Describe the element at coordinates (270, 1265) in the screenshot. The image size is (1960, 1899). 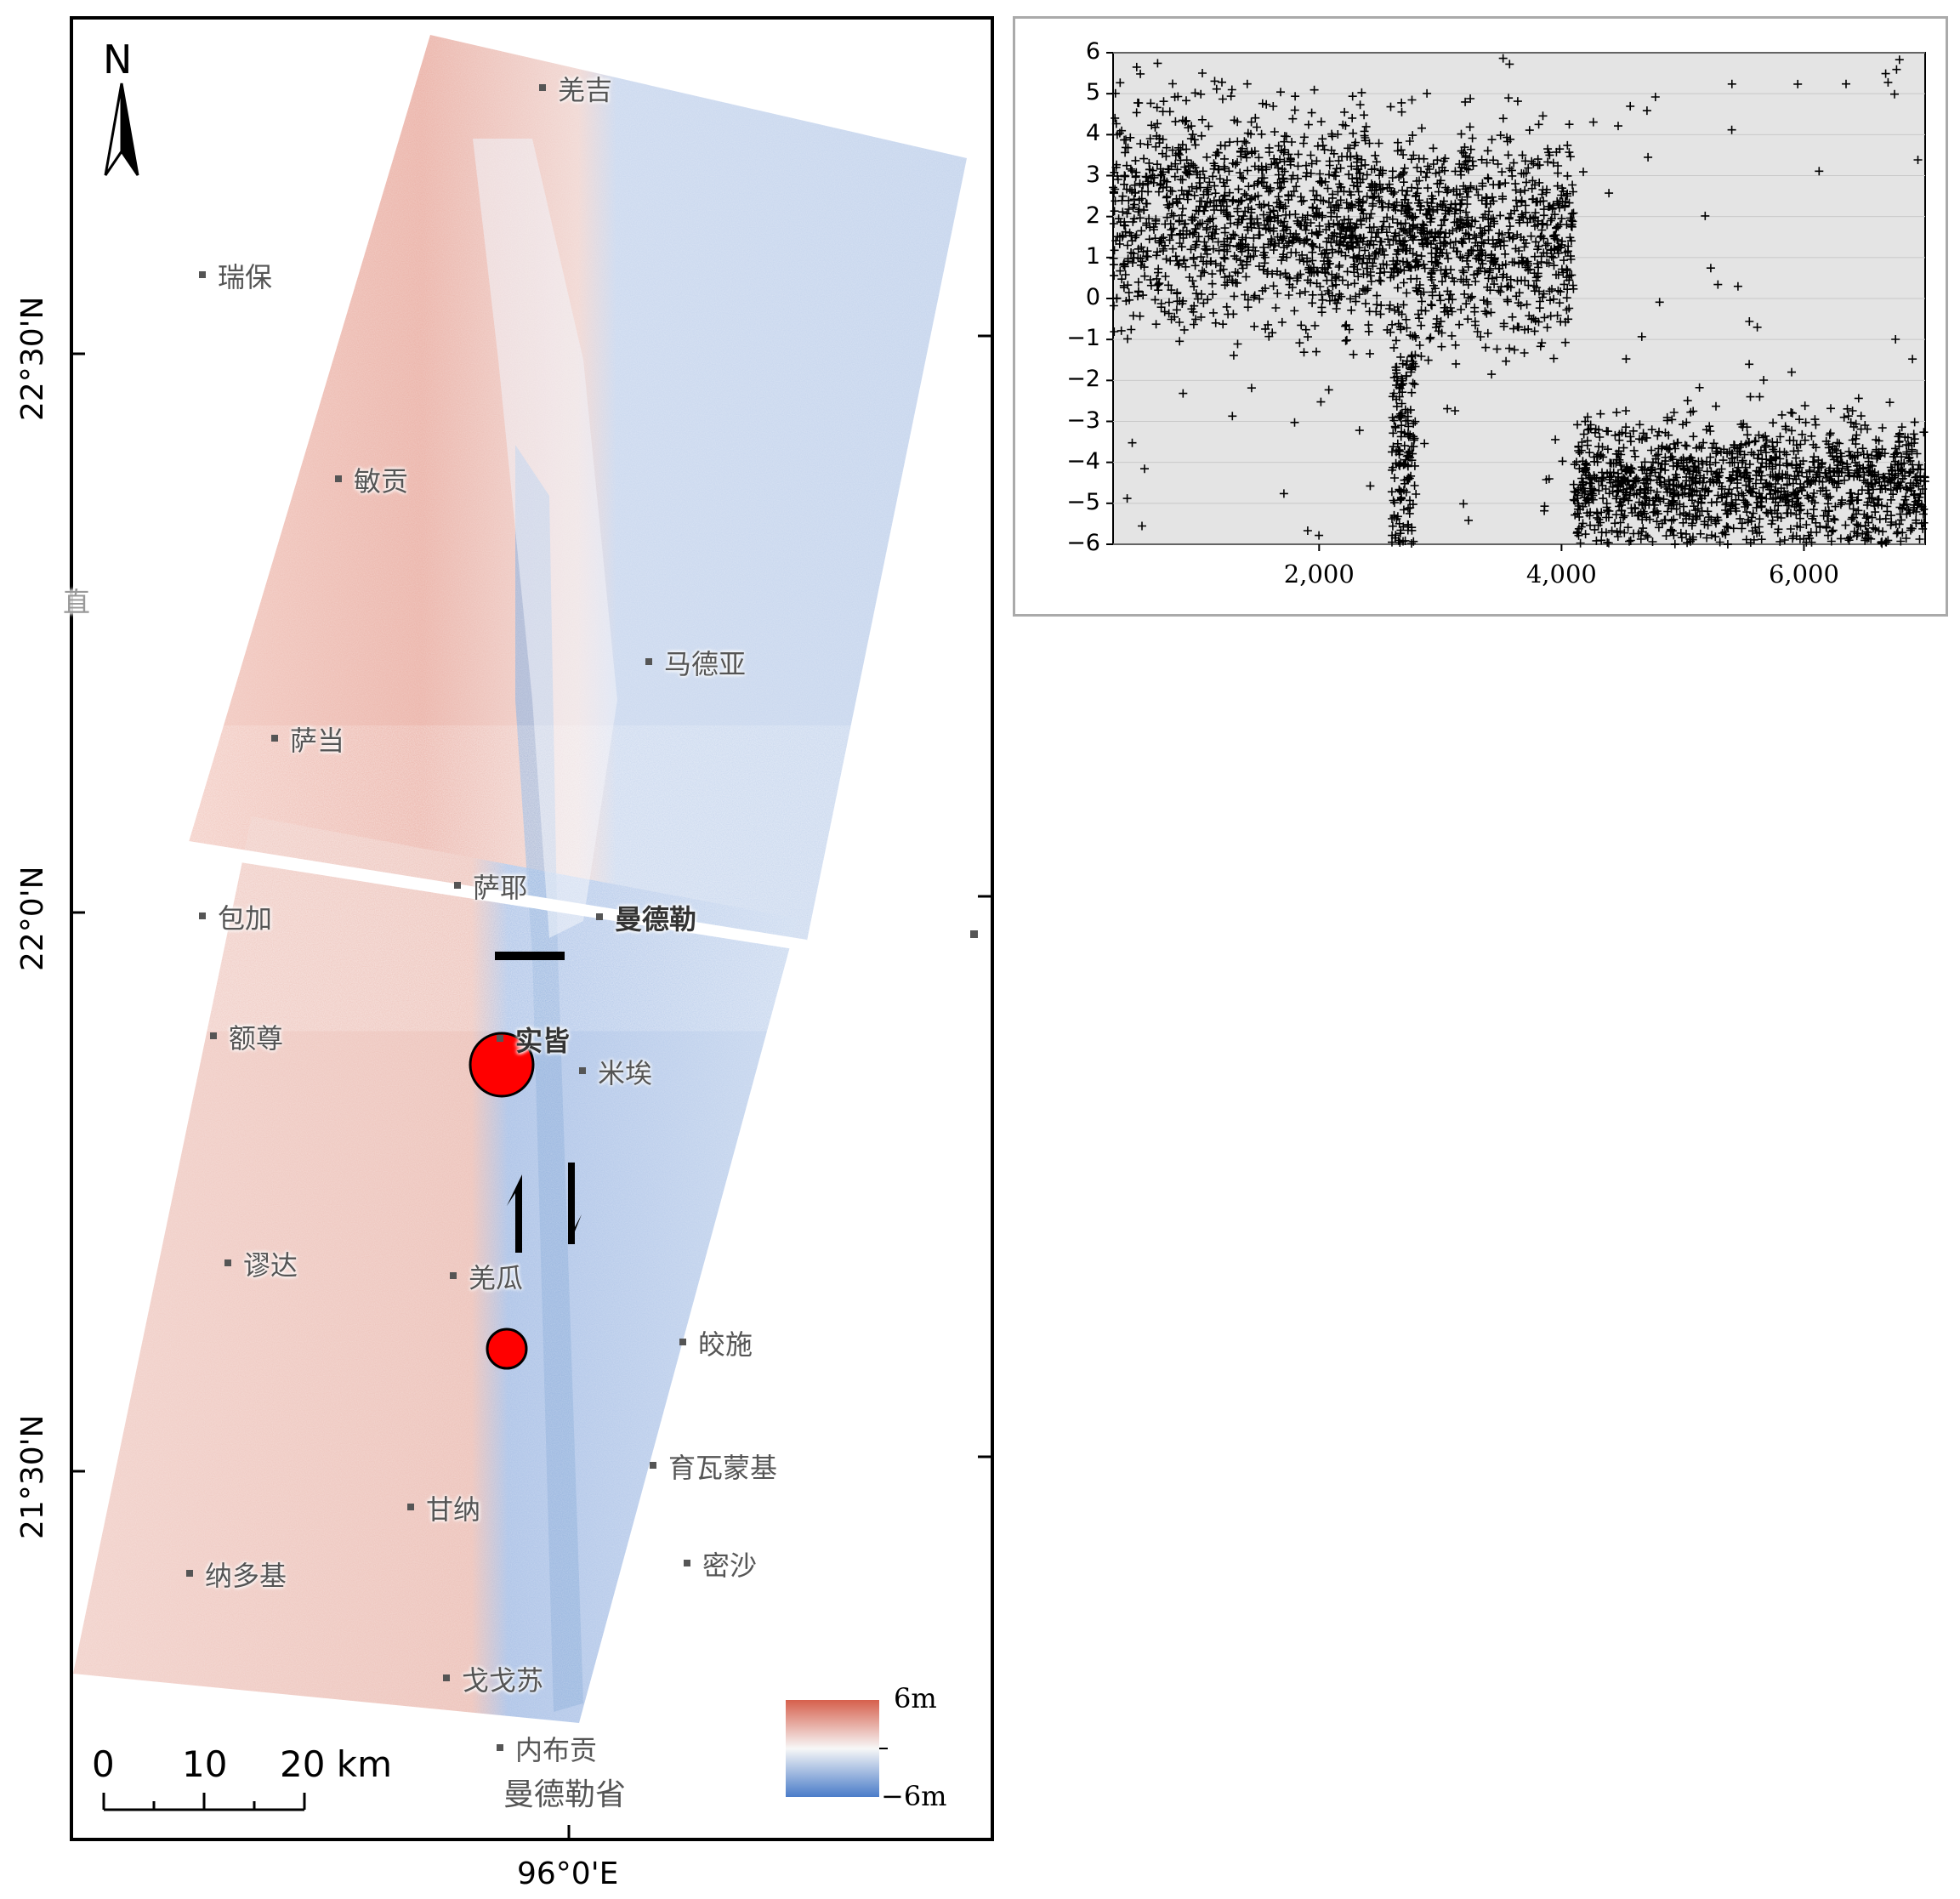
I see `place-label: 谬达` at that location.